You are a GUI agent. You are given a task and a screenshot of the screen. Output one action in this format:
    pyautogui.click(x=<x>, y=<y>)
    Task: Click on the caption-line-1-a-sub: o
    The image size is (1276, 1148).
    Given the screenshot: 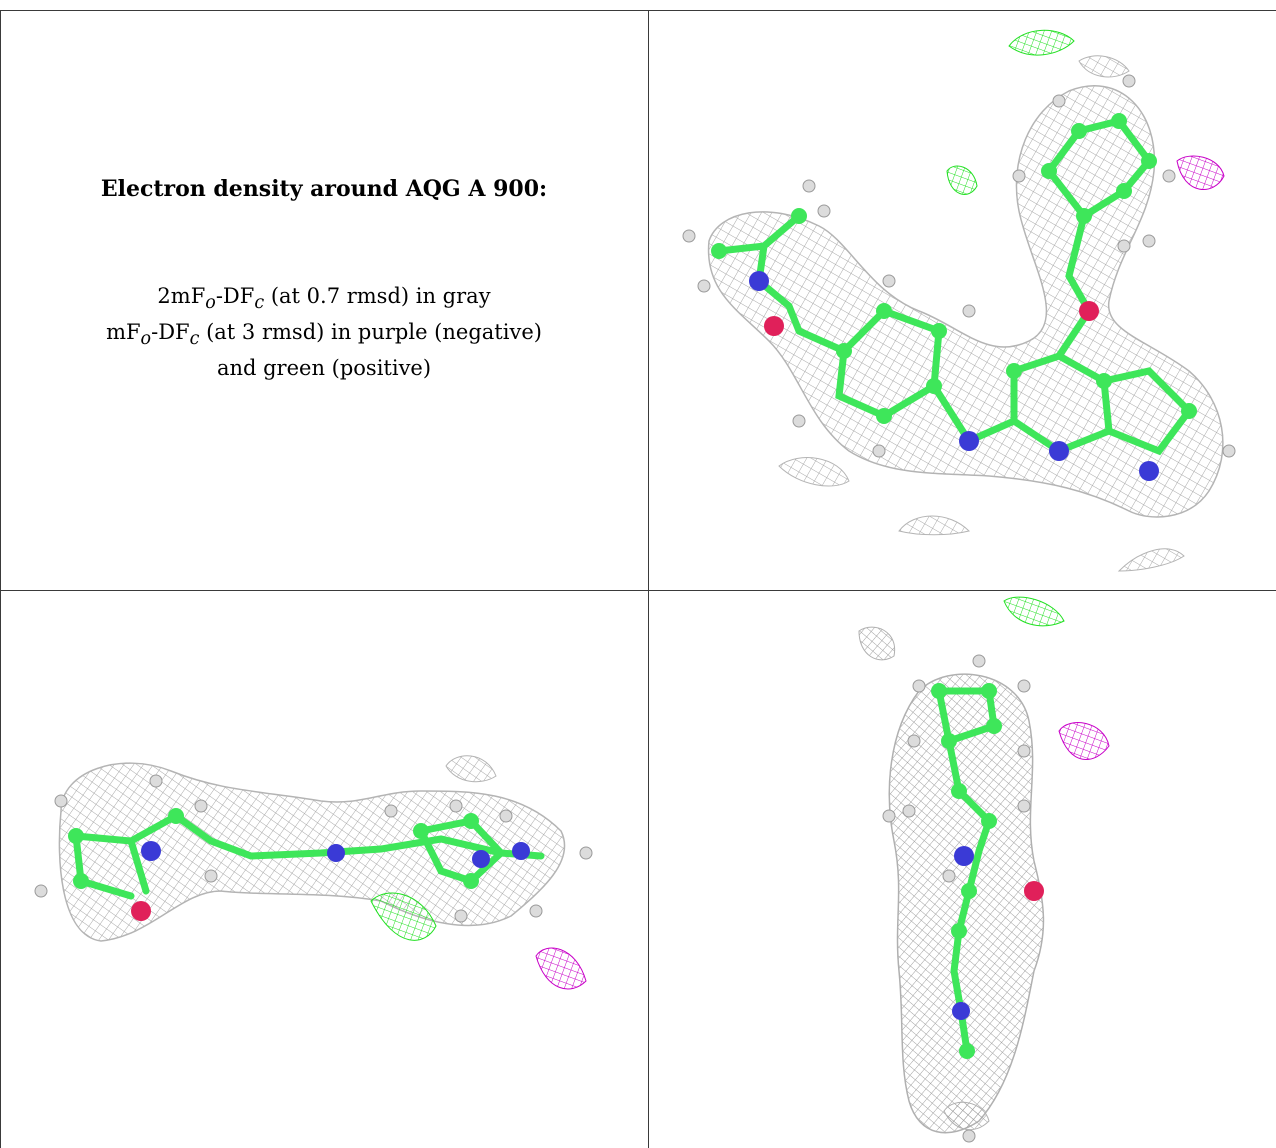 What is the action you would take?
    pyautogui.click(x=210, y=303)
    